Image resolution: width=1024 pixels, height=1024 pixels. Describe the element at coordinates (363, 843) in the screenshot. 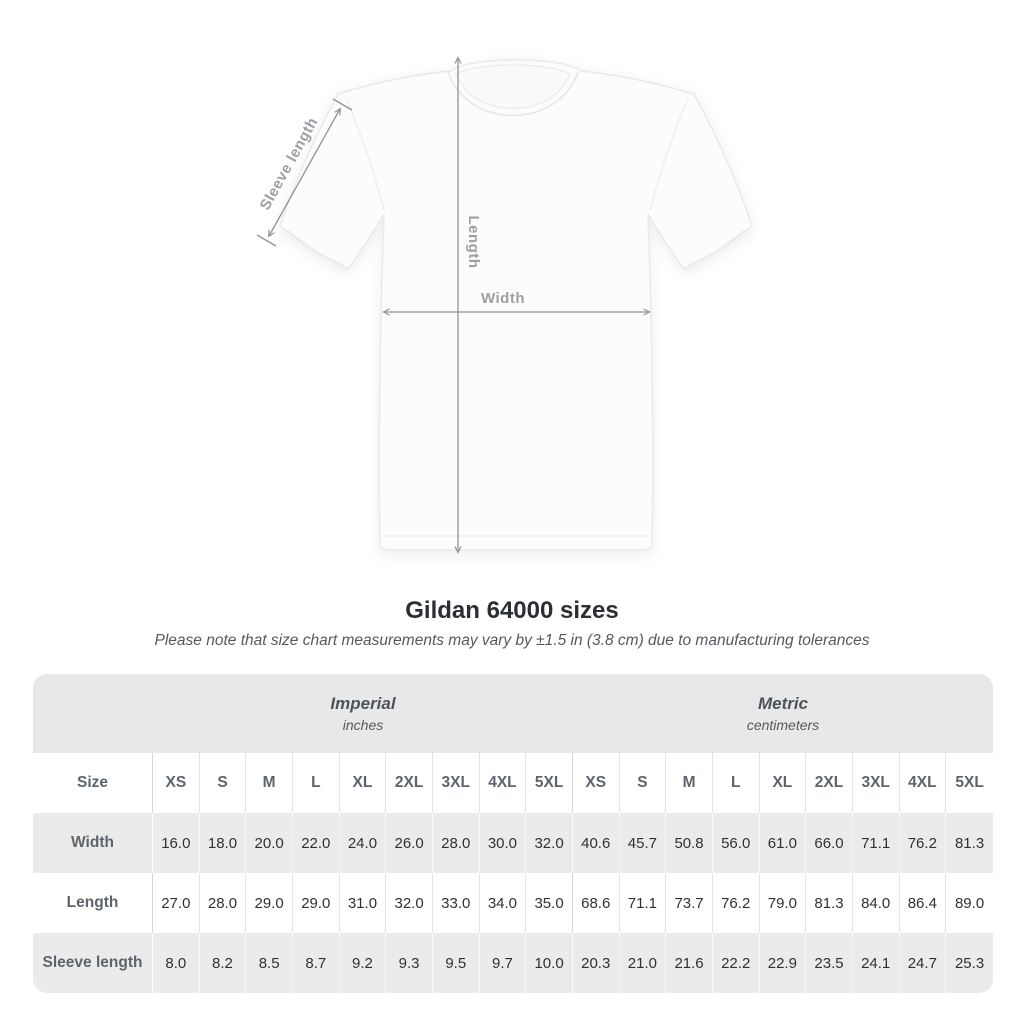

I see `imperial-value-cell: 24.0` at that location.